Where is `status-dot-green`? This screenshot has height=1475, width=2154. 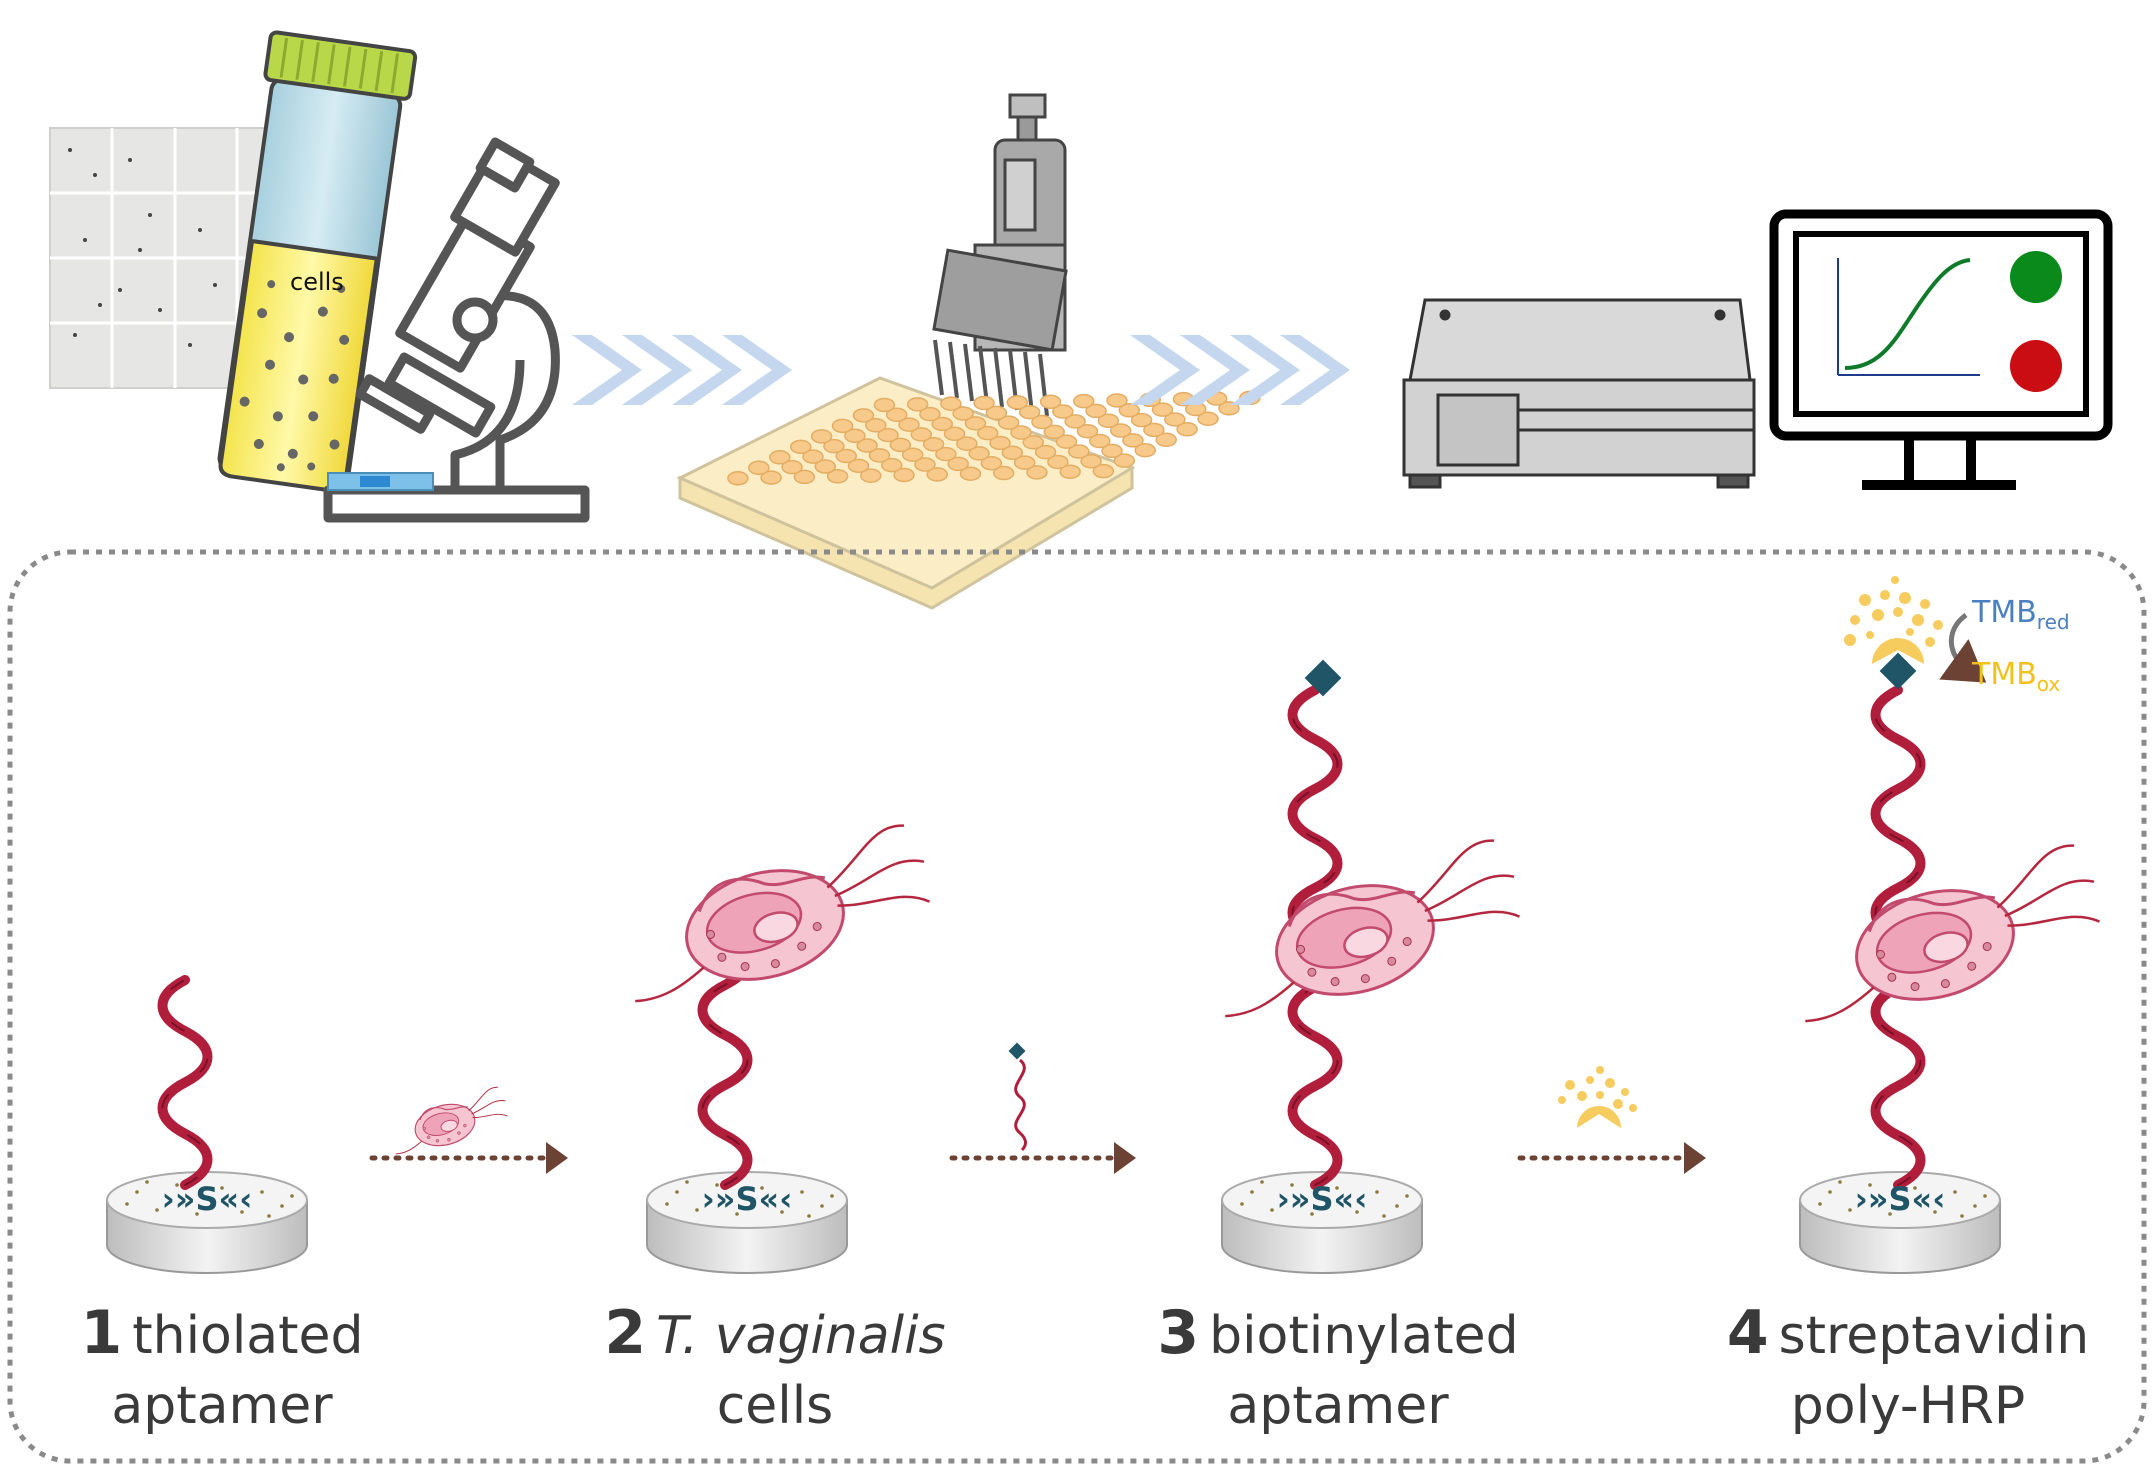
status-dot-green is located at coordinates (2036, 277).